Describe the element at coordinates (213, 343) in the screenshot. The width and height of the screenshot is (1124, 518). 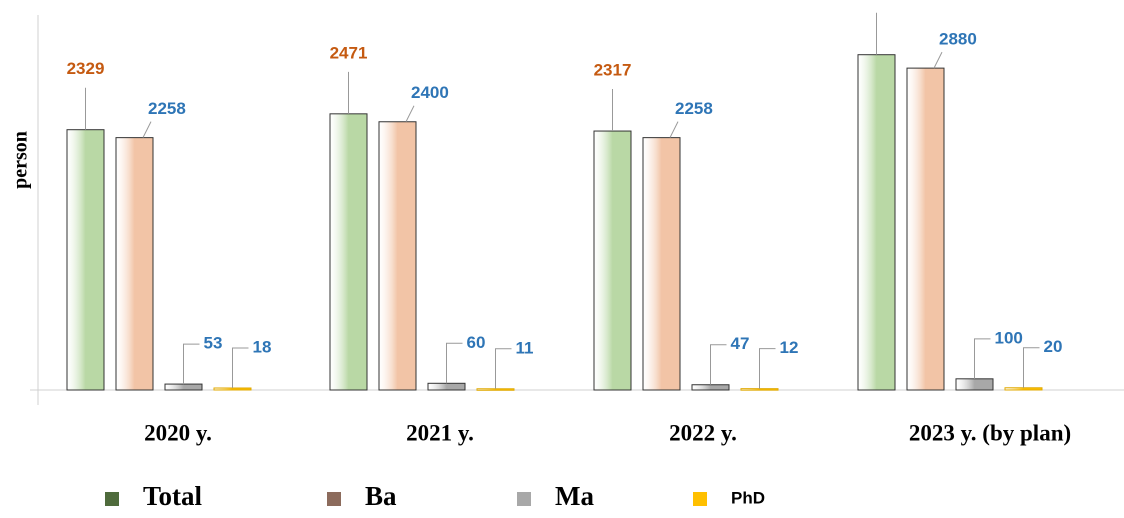
I see `data-label: 53` at that location.